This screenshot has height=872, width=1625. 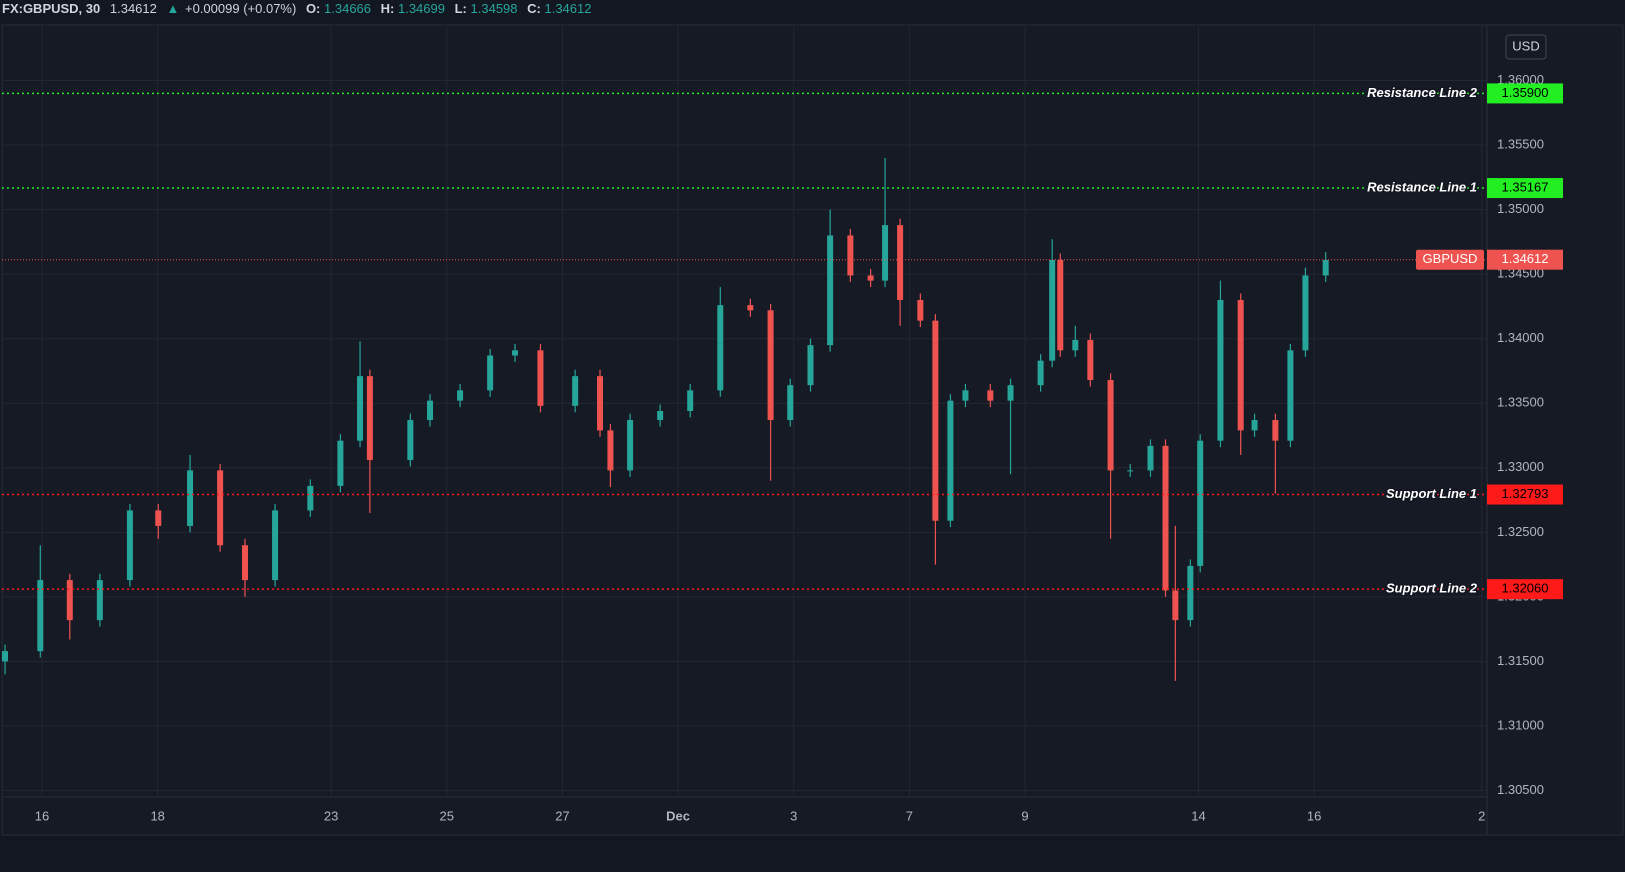 What do you see at coordinates (1431, 493) in the screenshot?
I see `level-name: Support Line 1` at bounding box center [1431, 493].